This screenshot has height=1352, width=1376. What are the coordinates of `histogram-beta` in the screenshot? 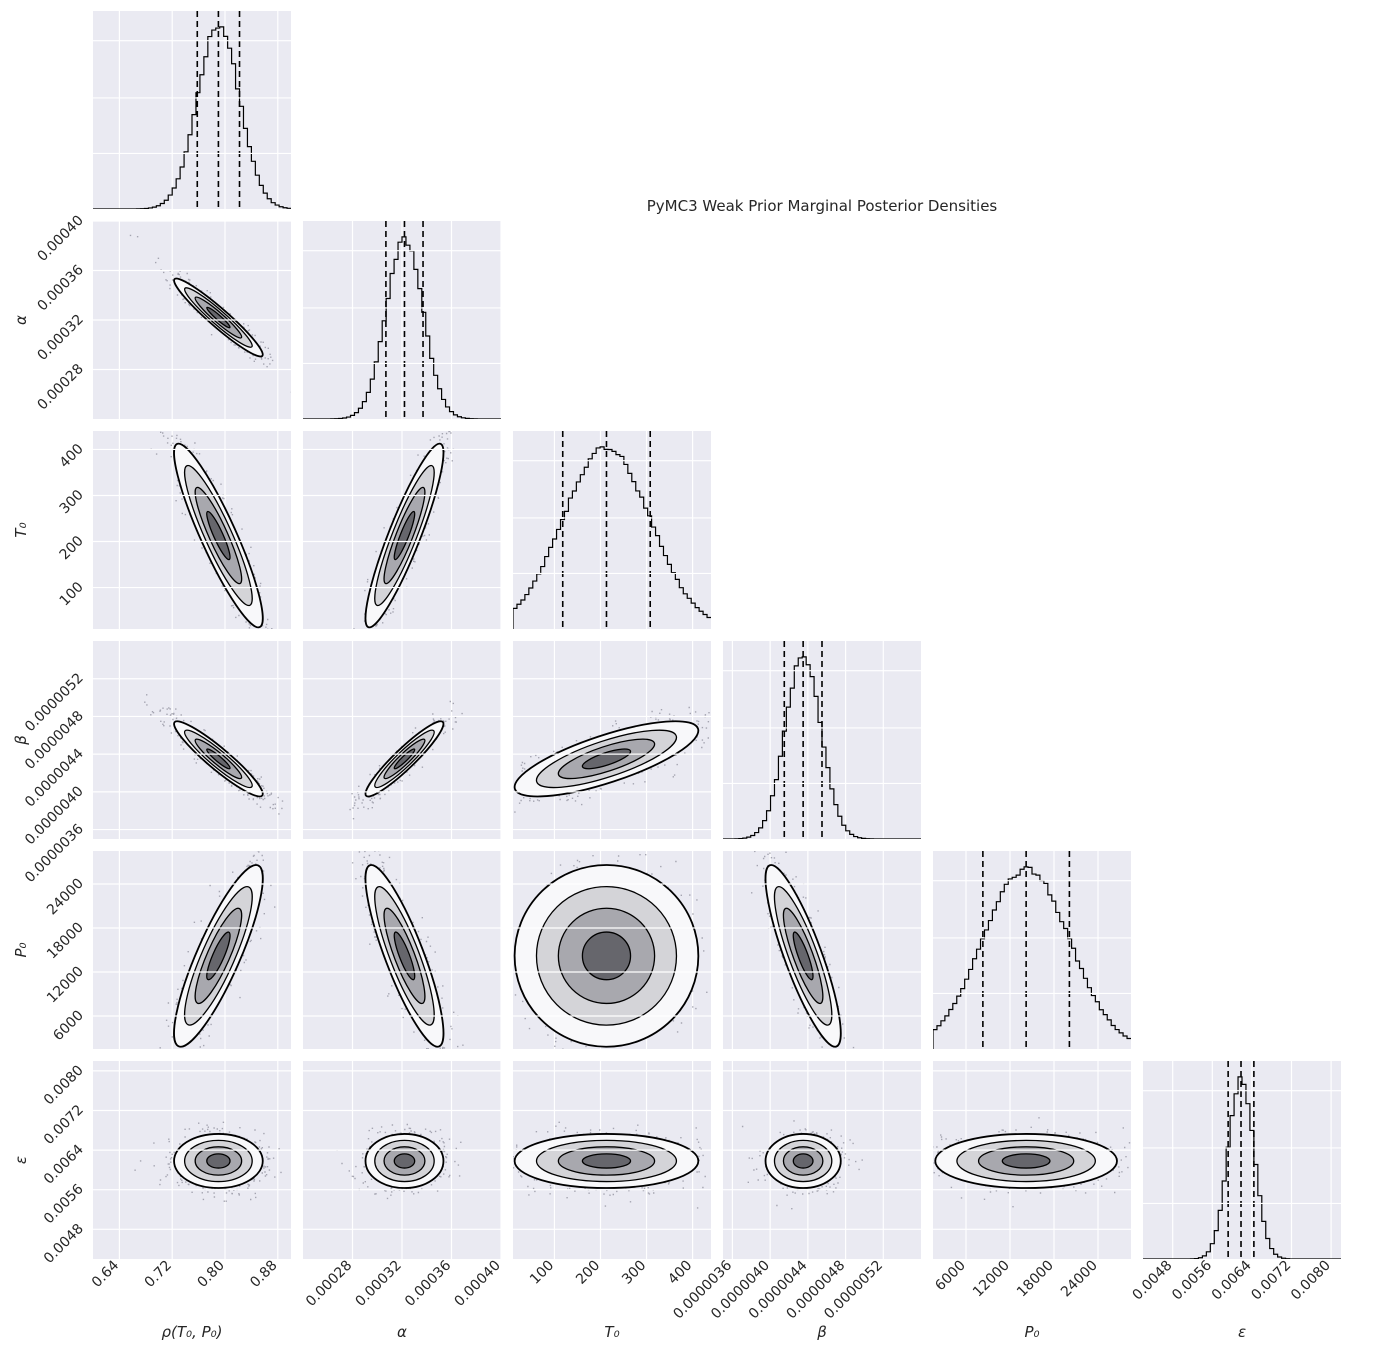 It's located at (822, 747).